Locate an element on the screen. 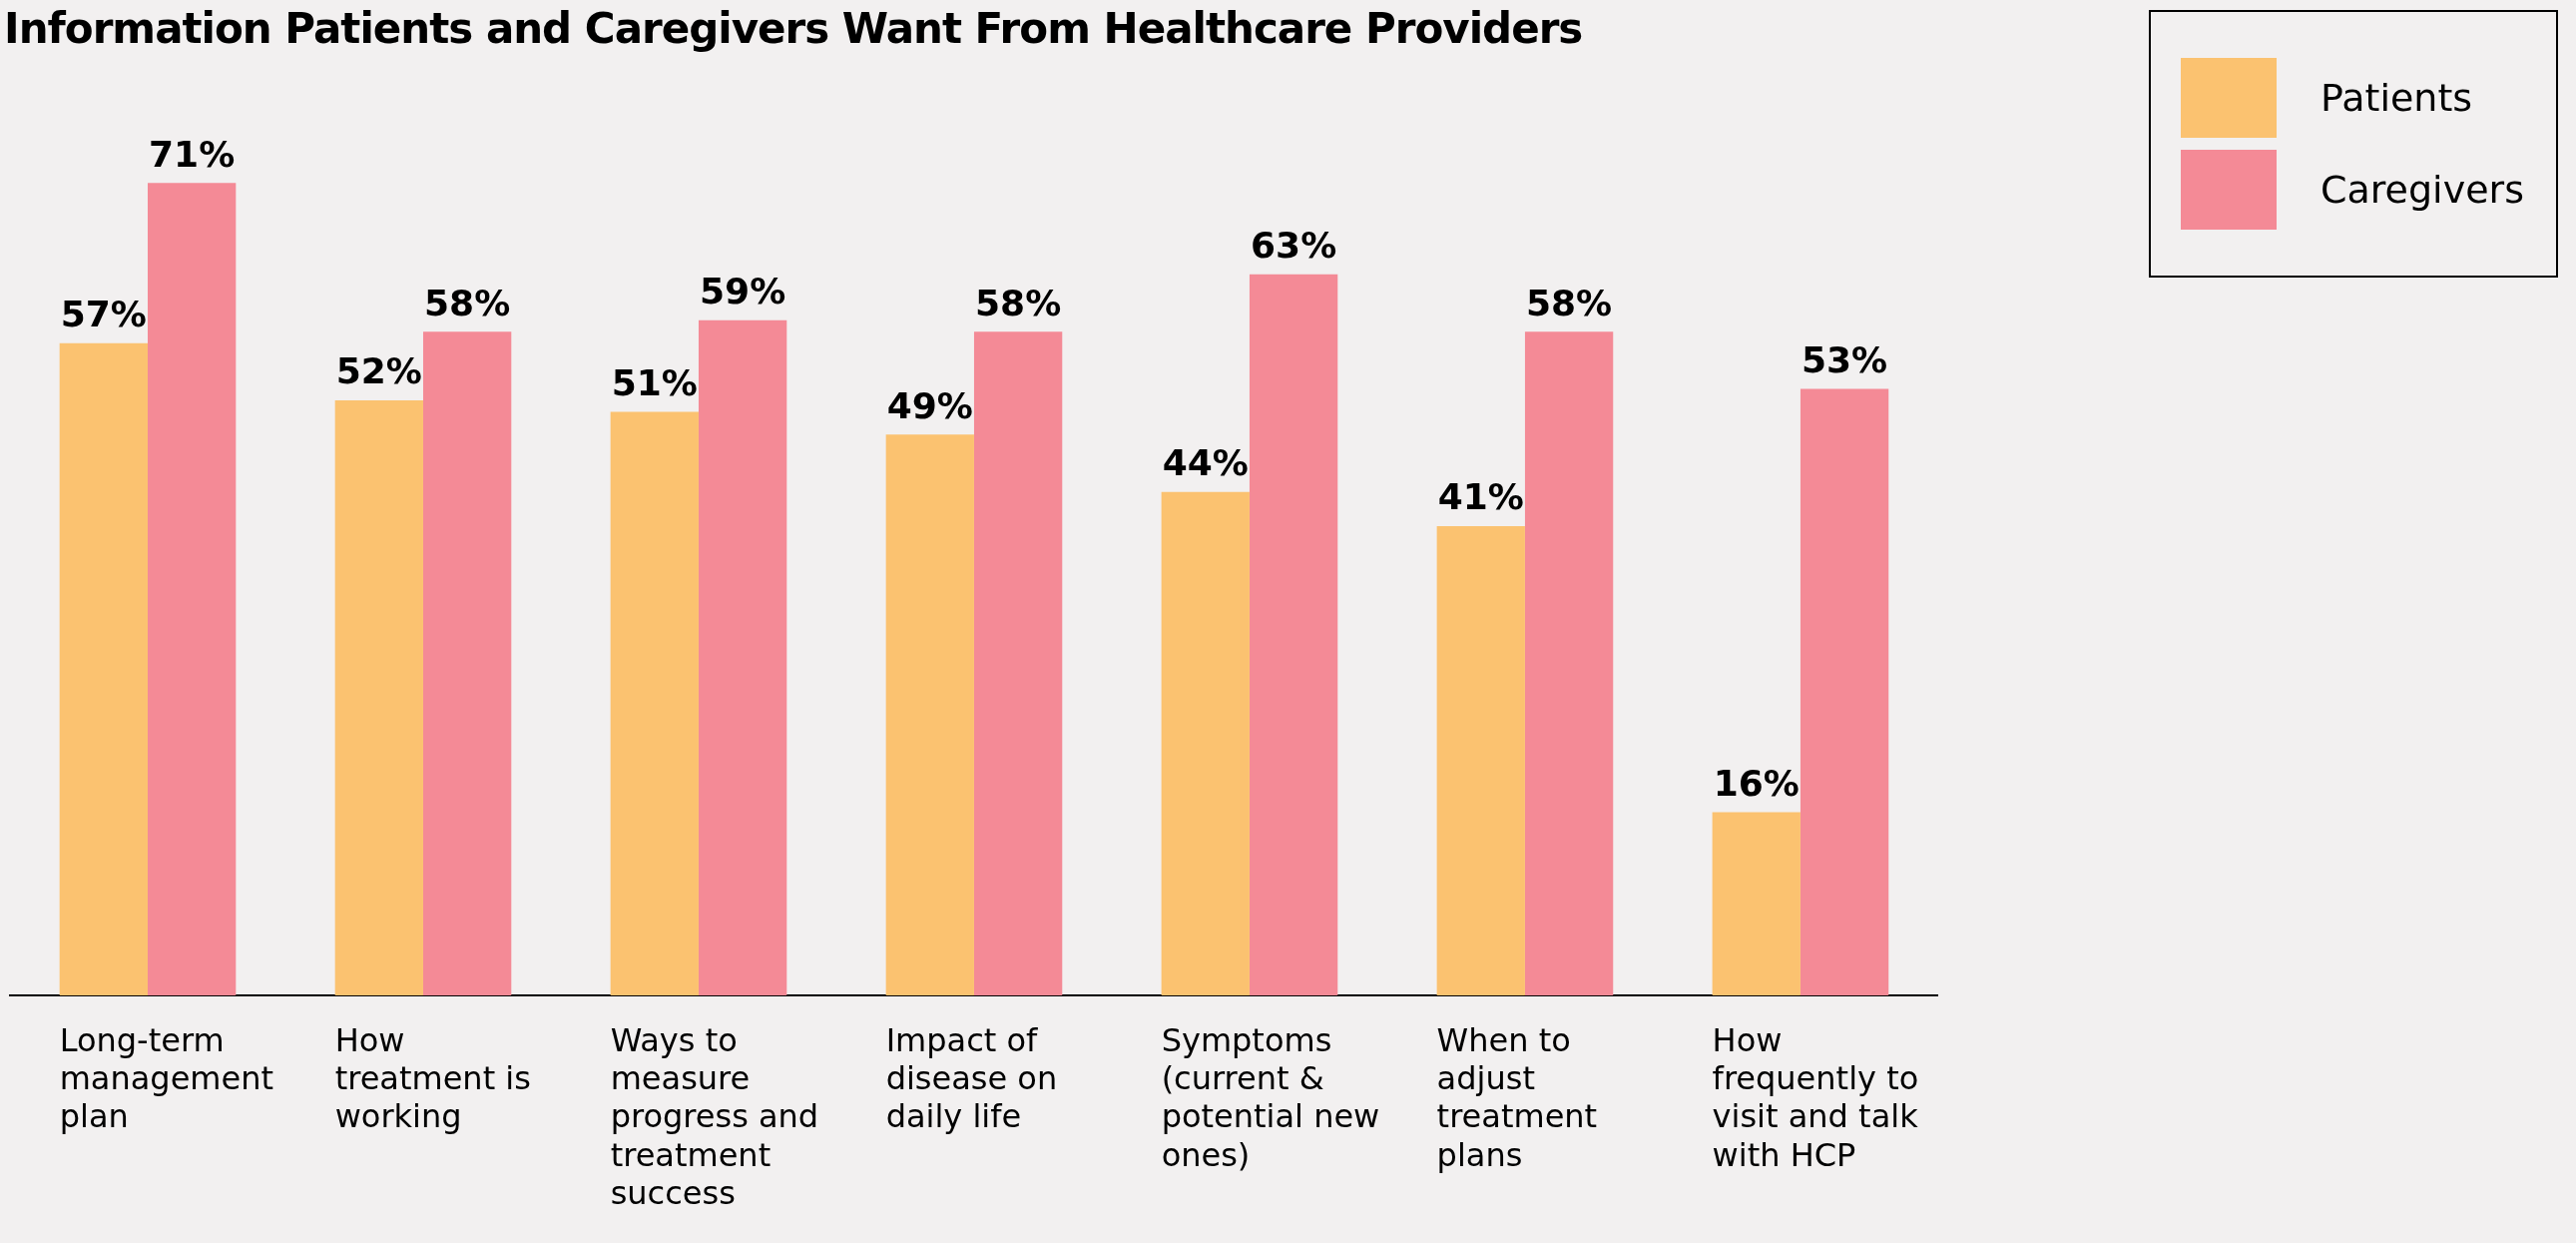 This screenshot has width=2576, height=1243. legend-label: Patients is located at coordinates (2396, 98).